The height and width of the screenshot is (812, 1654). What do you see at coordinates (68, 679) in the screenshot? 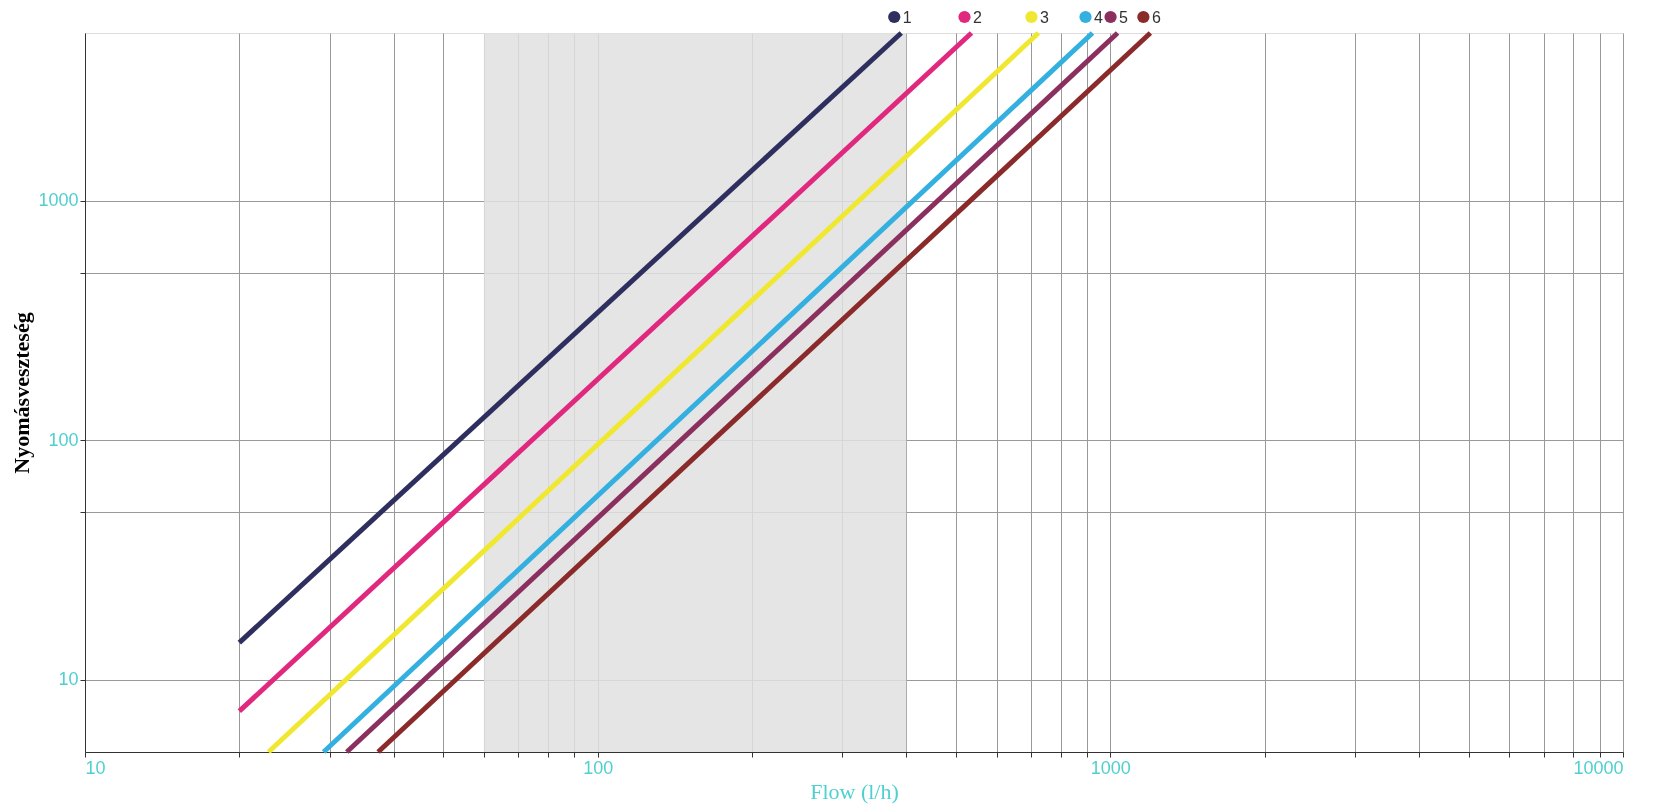
I see `y-tick-label: 10` at bounding box center [68, 679].